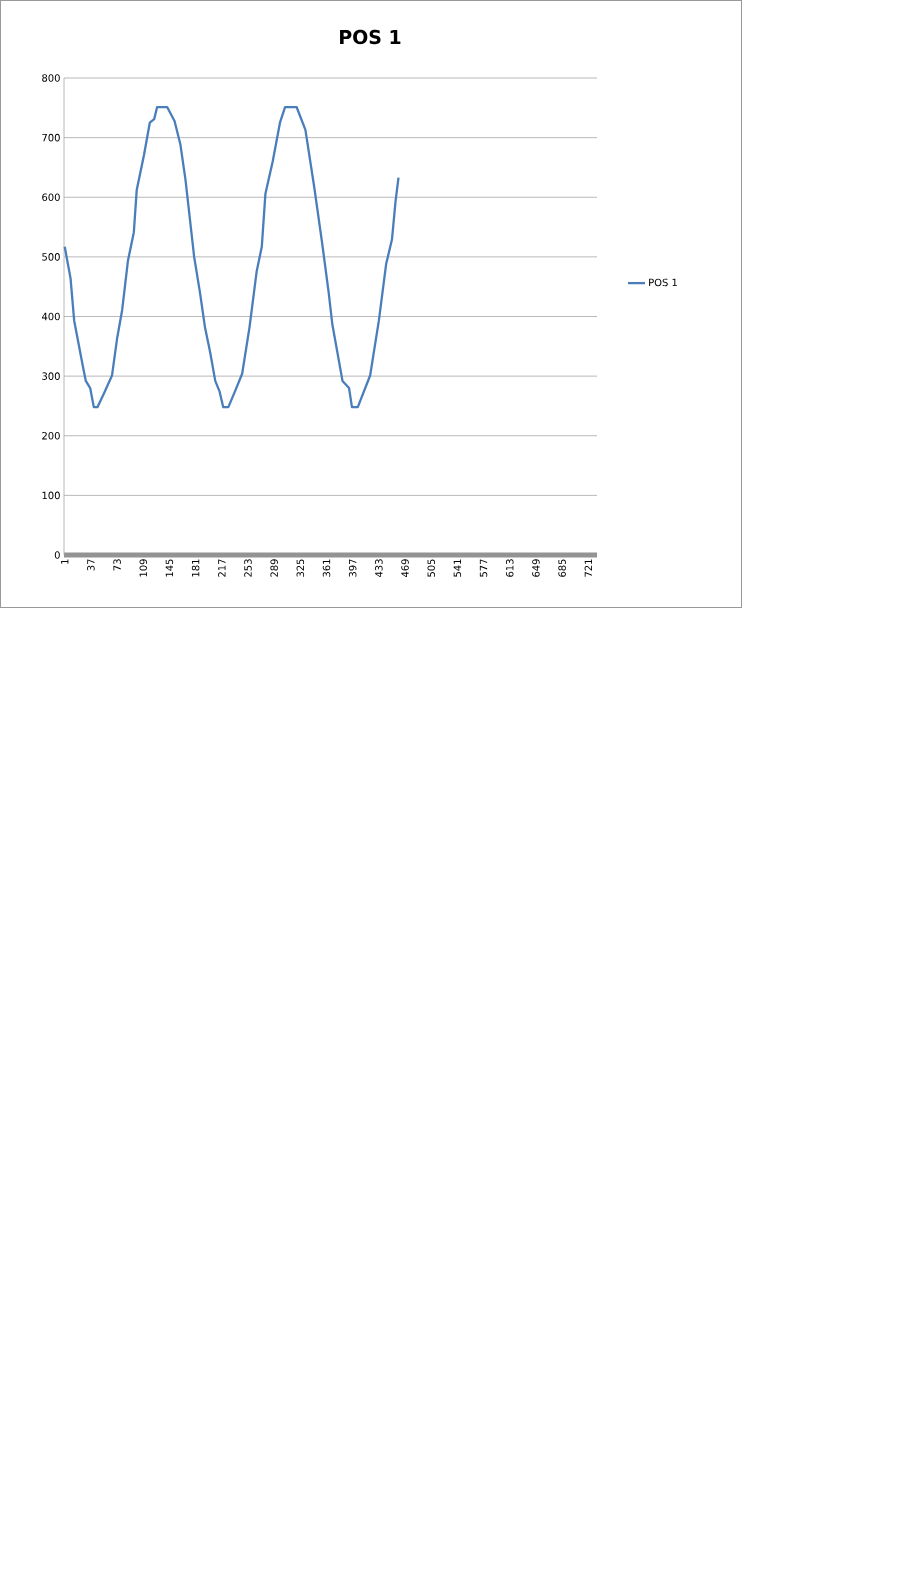 This screenshot has width=920, height=1584. I want to click on y-tick-label: 0, so click(57, 555).